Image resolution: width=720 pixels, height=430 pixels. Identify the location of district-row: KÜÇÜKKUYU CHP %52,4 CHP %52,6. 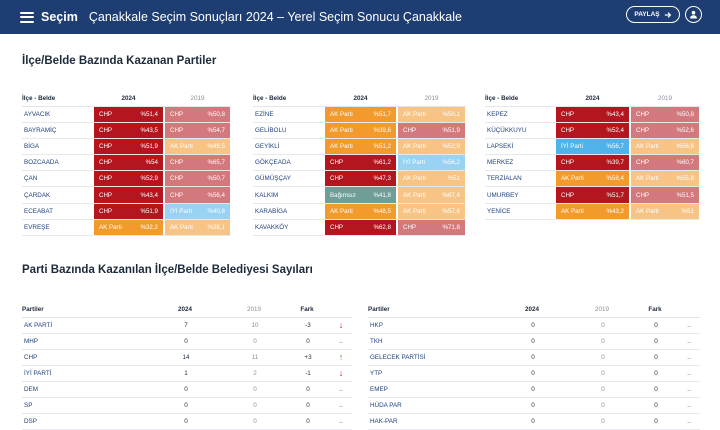
(592, 130).